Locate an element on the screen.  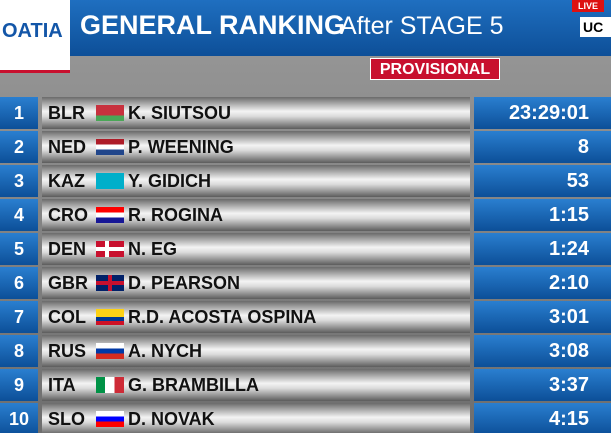
subtitle: After STAGE 5 is located at coordinates (422, 26).